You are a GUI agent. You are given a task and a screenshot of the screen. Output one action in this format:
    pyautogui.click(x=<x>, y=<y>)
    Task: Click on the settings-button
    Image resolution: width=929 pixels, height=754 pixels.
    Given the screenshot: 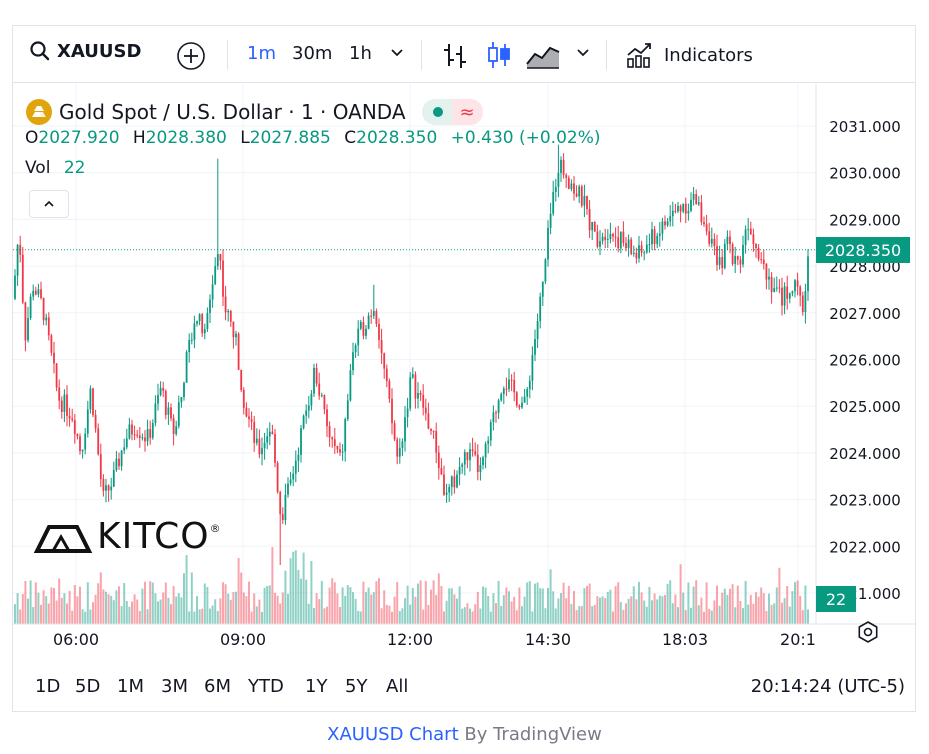 What is the action you would take?
    pyautogui.click(x=868, y=632)
    